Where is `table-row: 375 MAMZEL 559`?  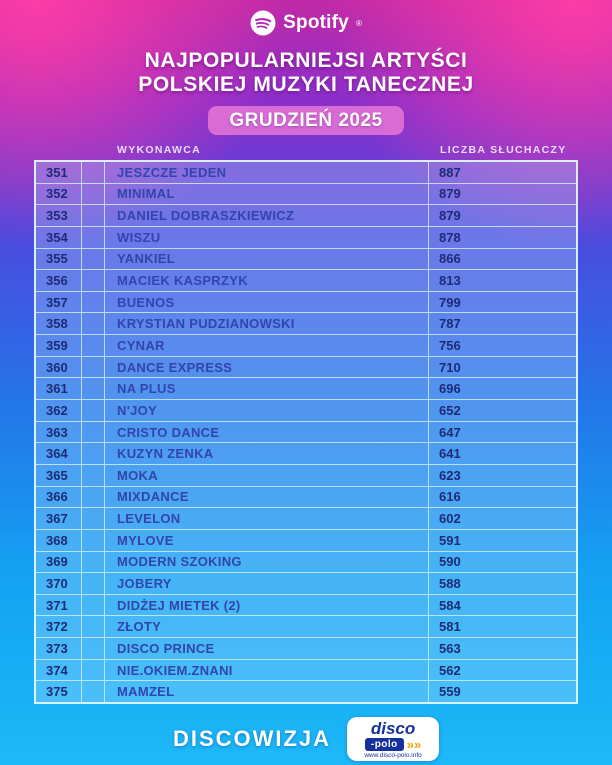 table-row: 375 MAMZEL 559 is located at coordinates (306, 691).